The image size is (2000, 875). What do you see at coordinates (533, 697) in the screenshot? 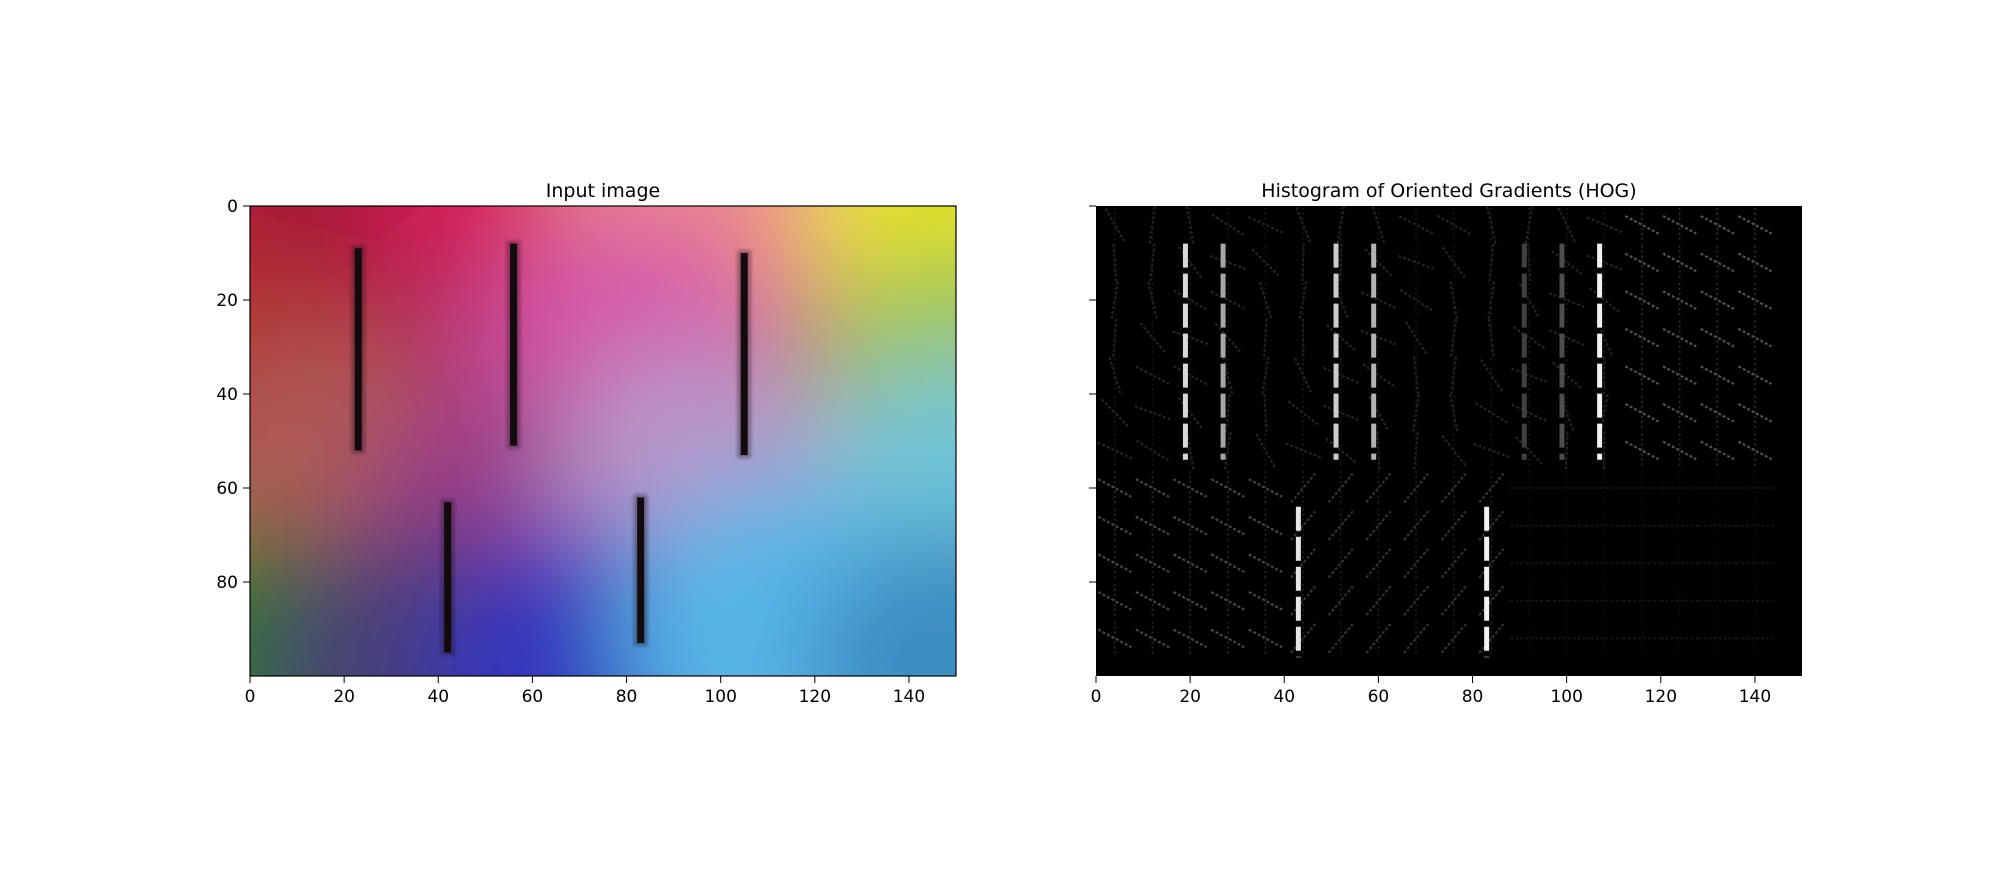
I see `x-tick-label: 60` at bounding box center [533, 697].